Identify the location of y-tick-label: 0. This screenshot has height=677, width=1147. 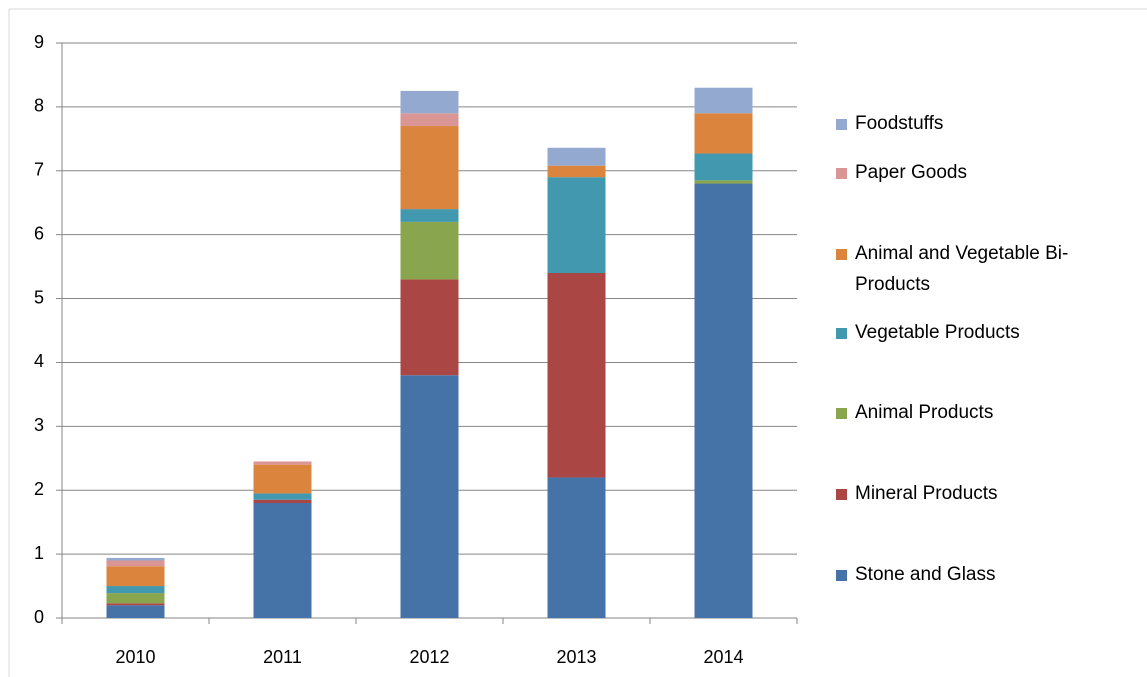
(39, 617).